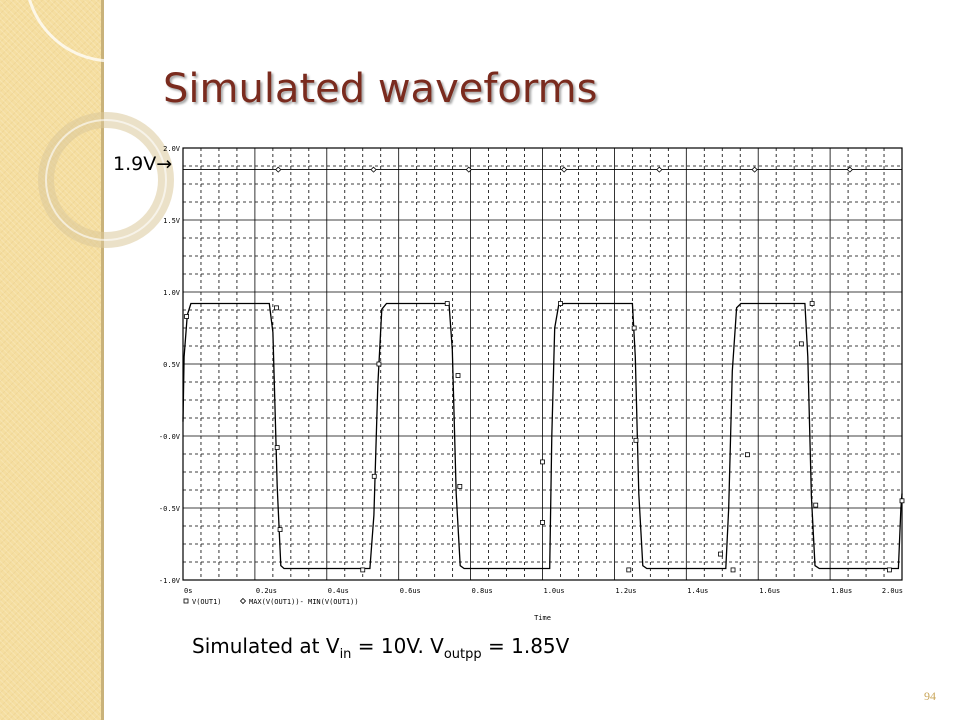 This screenshot has width=960, height=720. I want to click on y-tick-label: -1.0V, so click(170, 581).